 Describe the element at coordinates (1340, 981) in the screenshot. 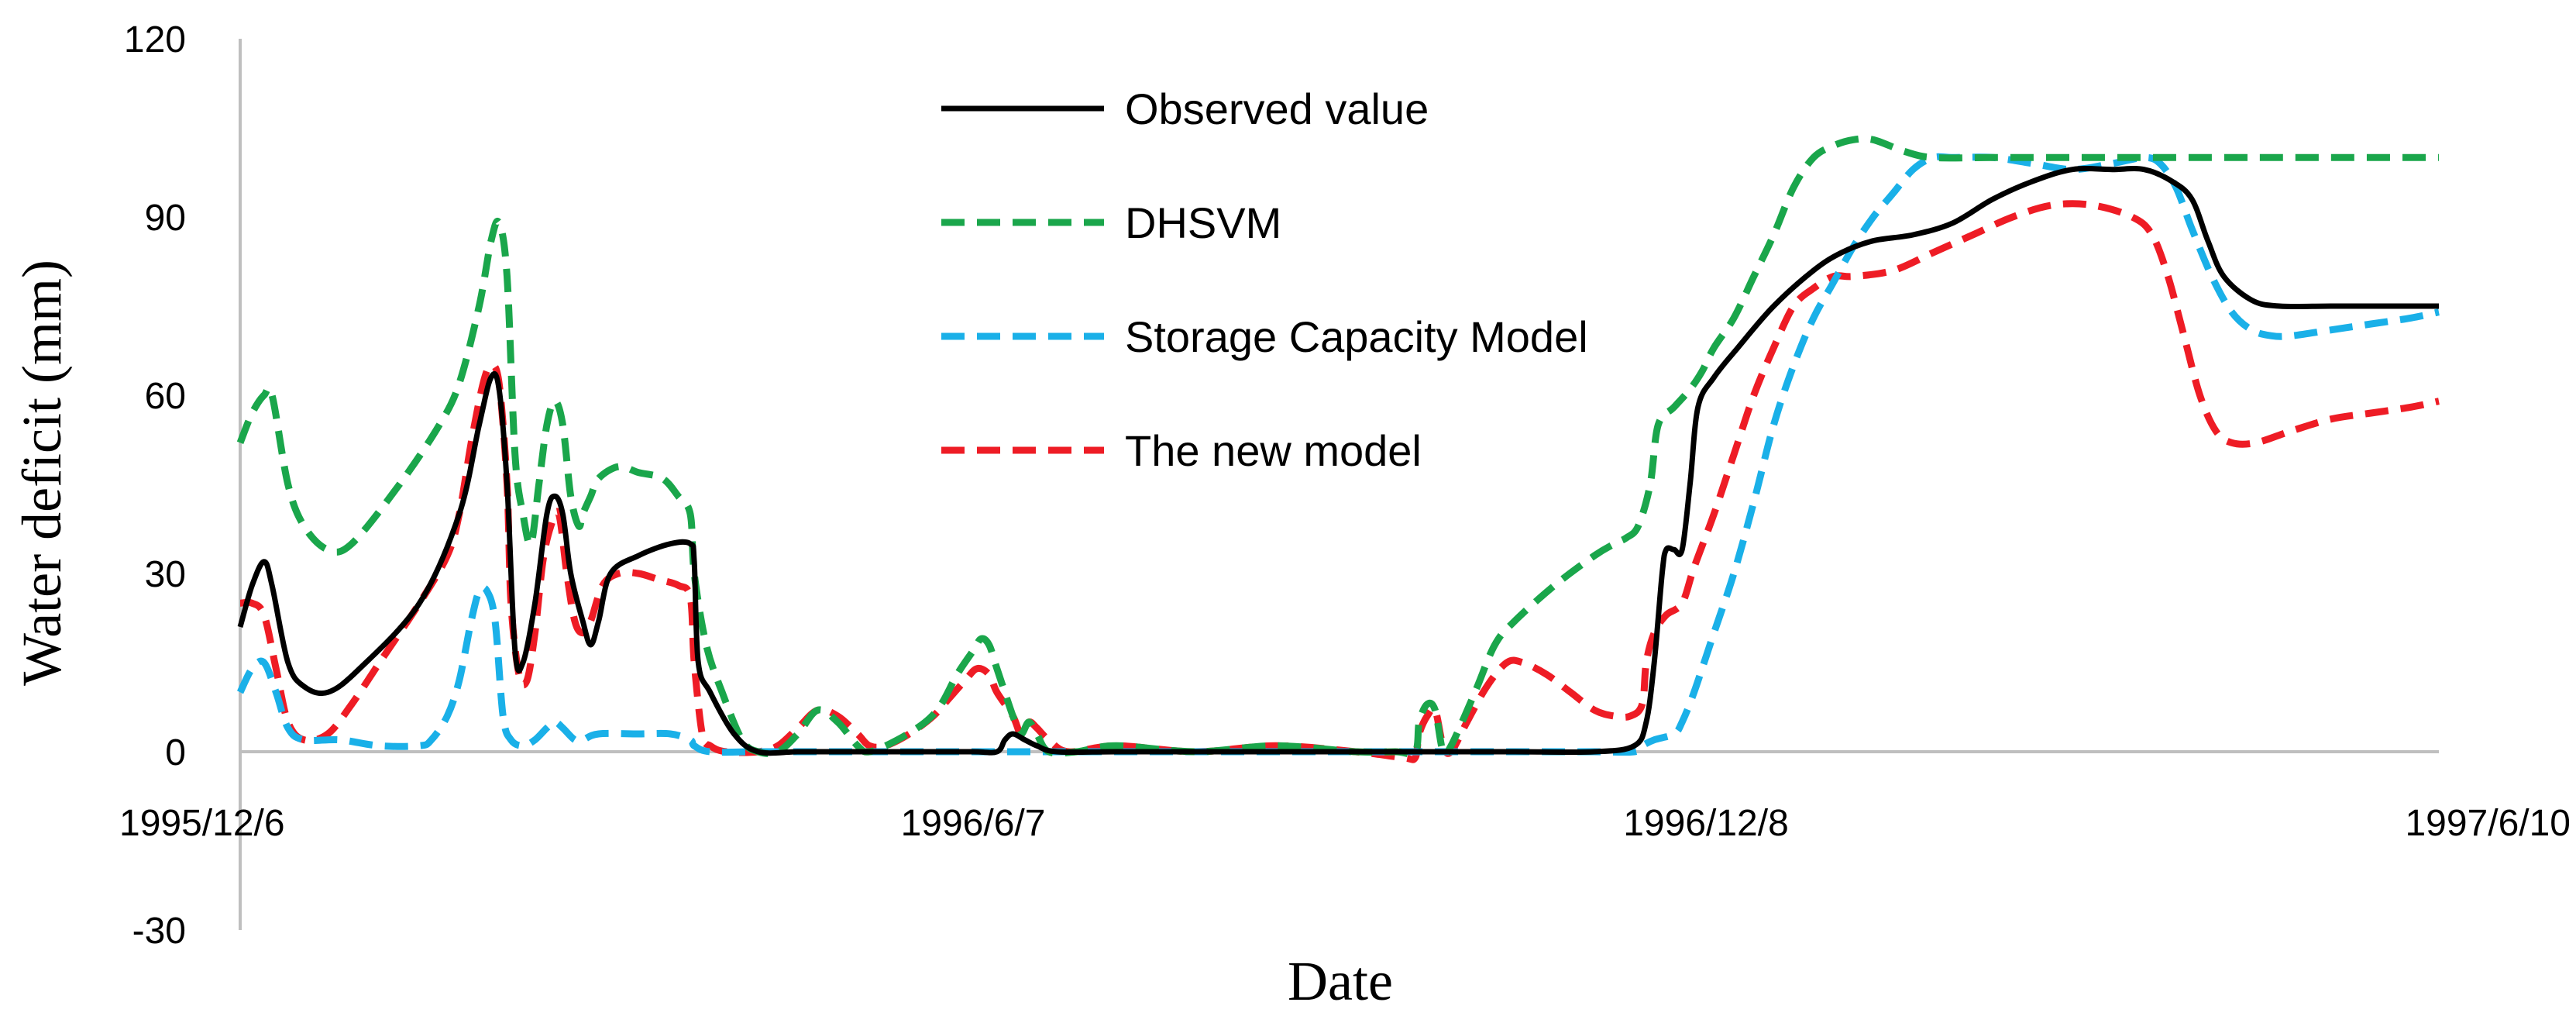

I see `x-axis-title: Date` at that location.